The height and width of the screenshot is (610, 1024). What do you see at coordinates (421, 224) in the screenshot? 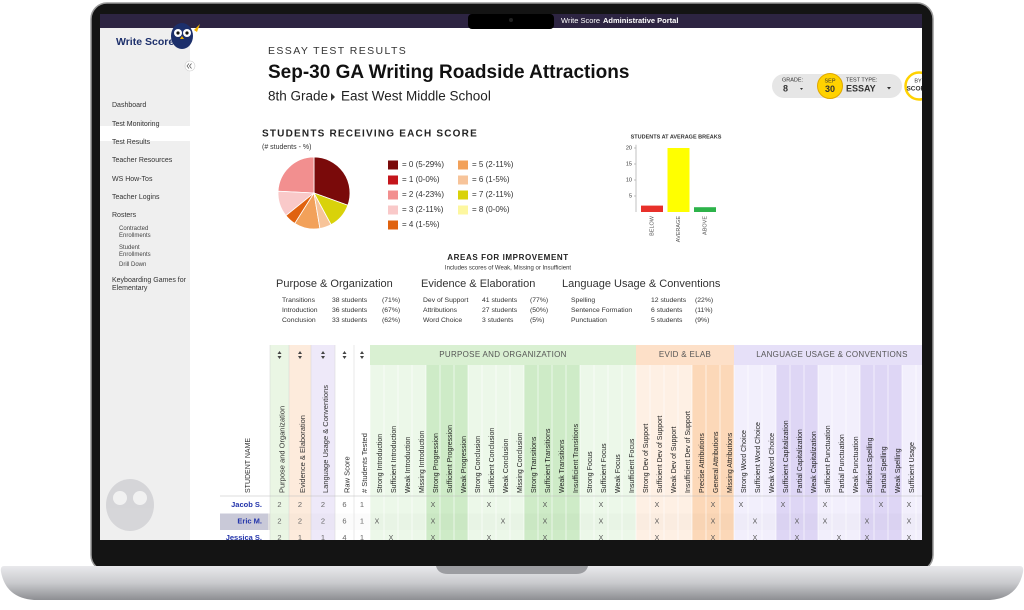
I see `legend-label: = 4 (1-5%)` at bounding box center [421, 224].